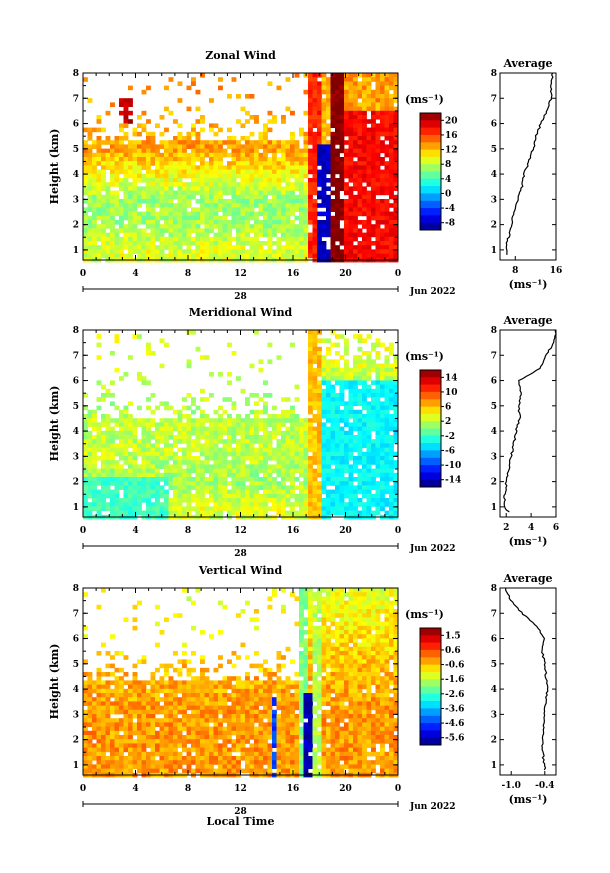  Describe the element at coordinates (453, 636) in the screenshot. I see `colorbar-tick-label: 1.5` at that location.